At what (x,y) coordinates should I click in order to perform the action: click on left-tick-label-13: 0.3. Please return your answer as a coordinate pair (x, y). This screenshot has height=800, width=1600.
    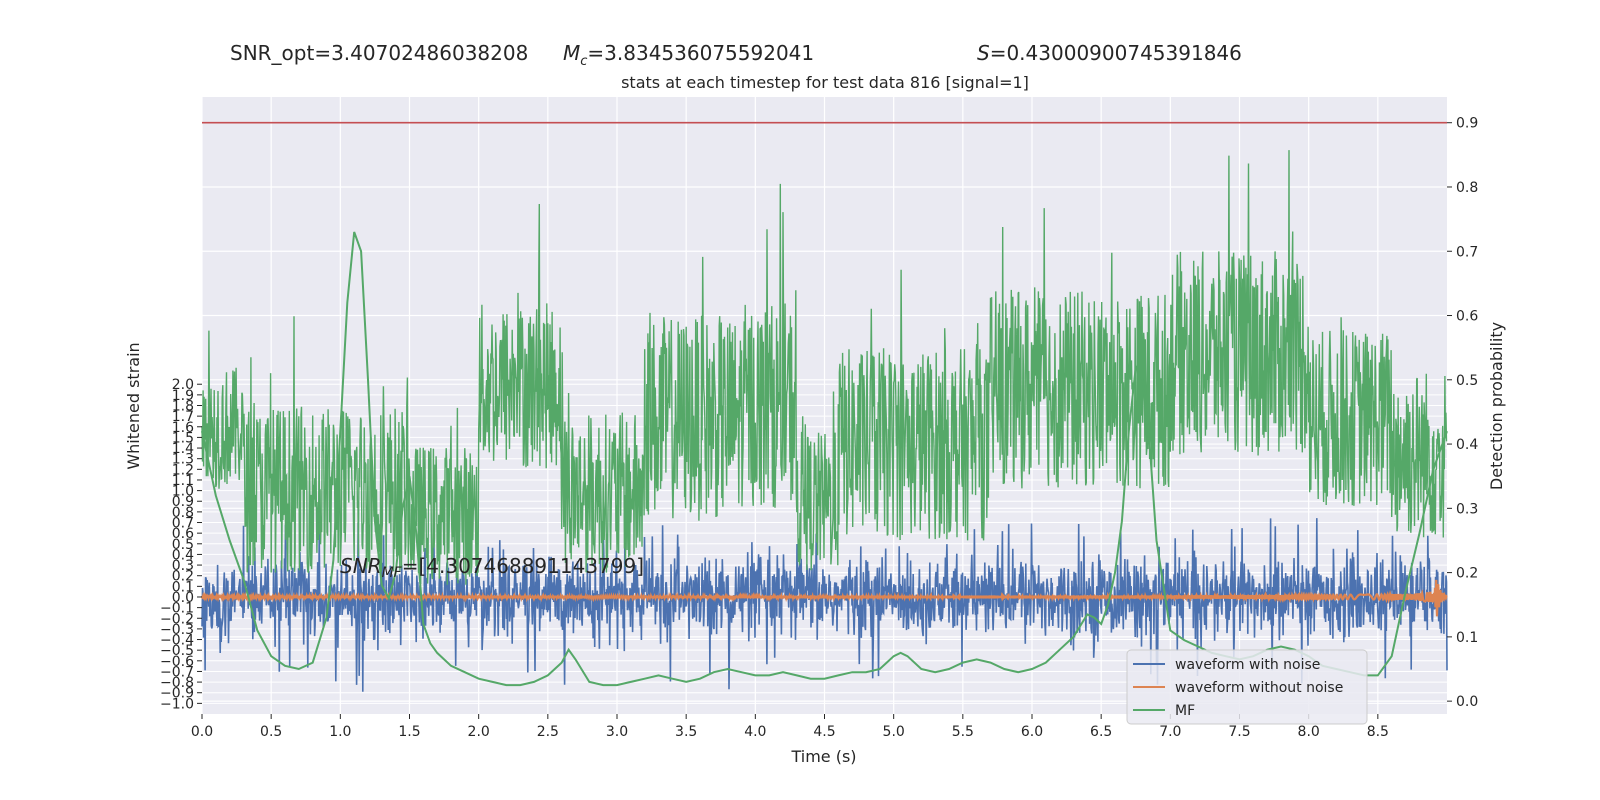
    Looking at the image, I should click on (183, 566).